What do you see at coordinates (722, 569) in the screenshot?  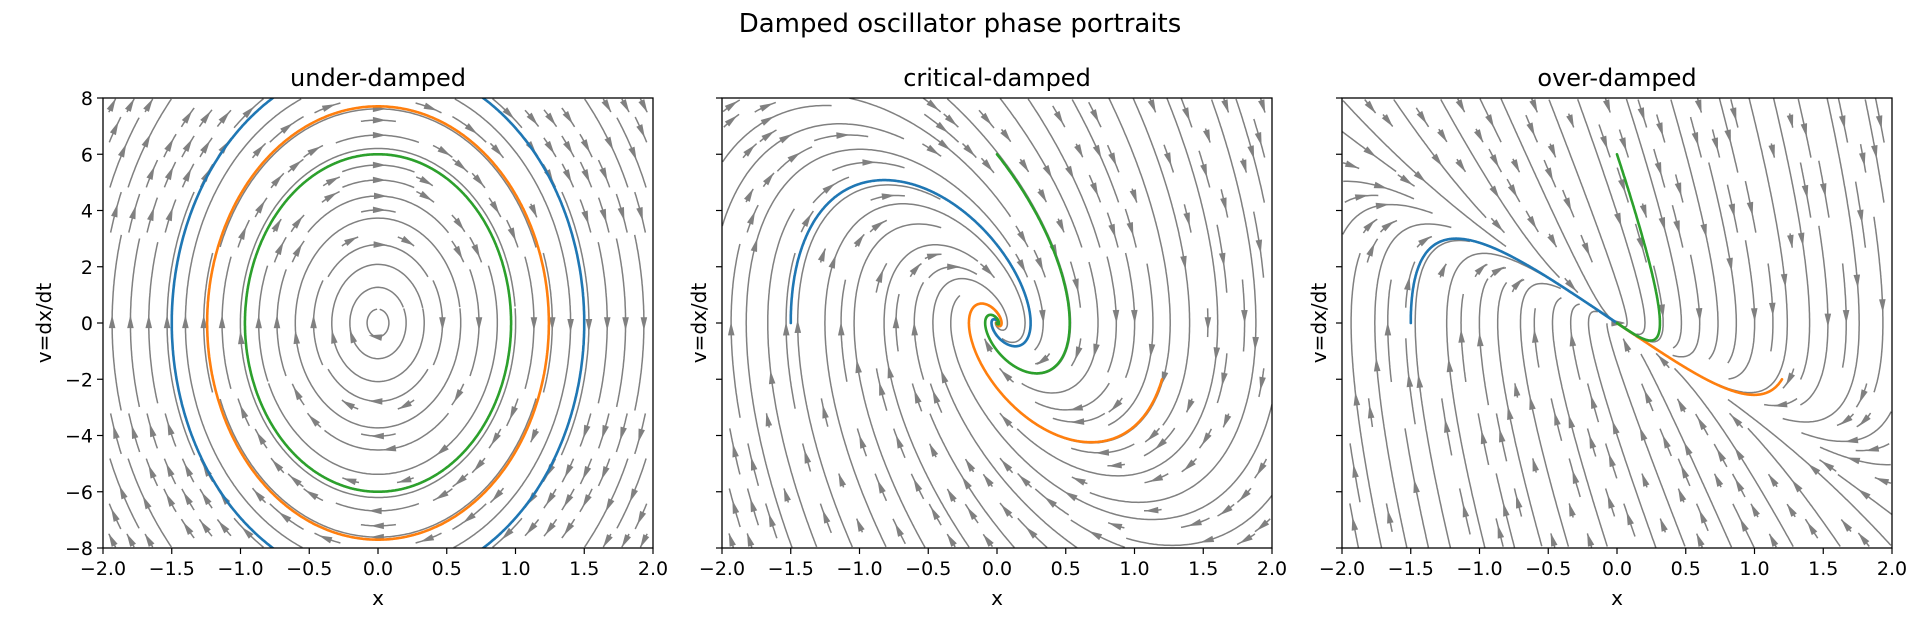 I see `x-tick-label: −2.0` at bounding box center [722, 569].